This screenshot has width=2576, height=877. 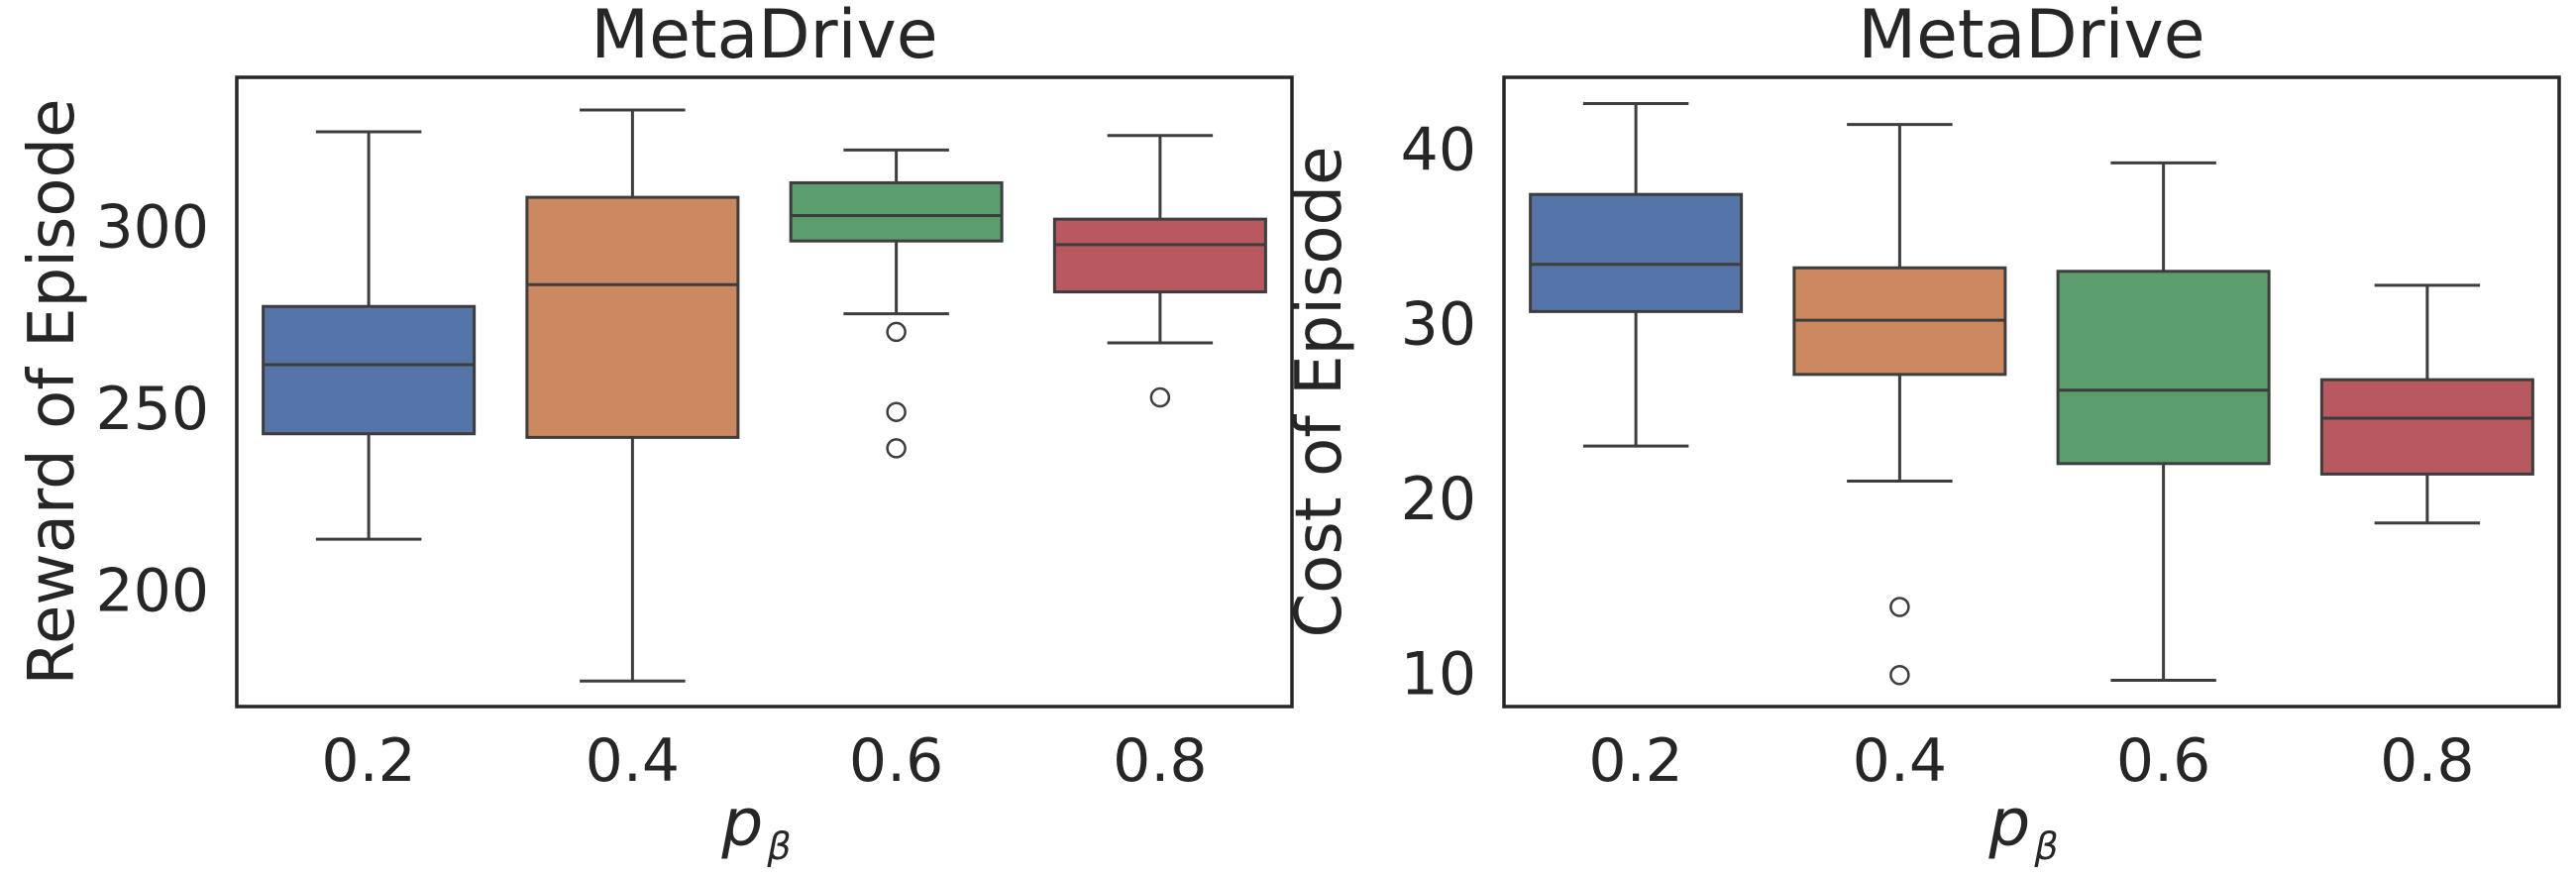 I want to click on cost-y-tick-label: 30, so click(x=1438, y=325).